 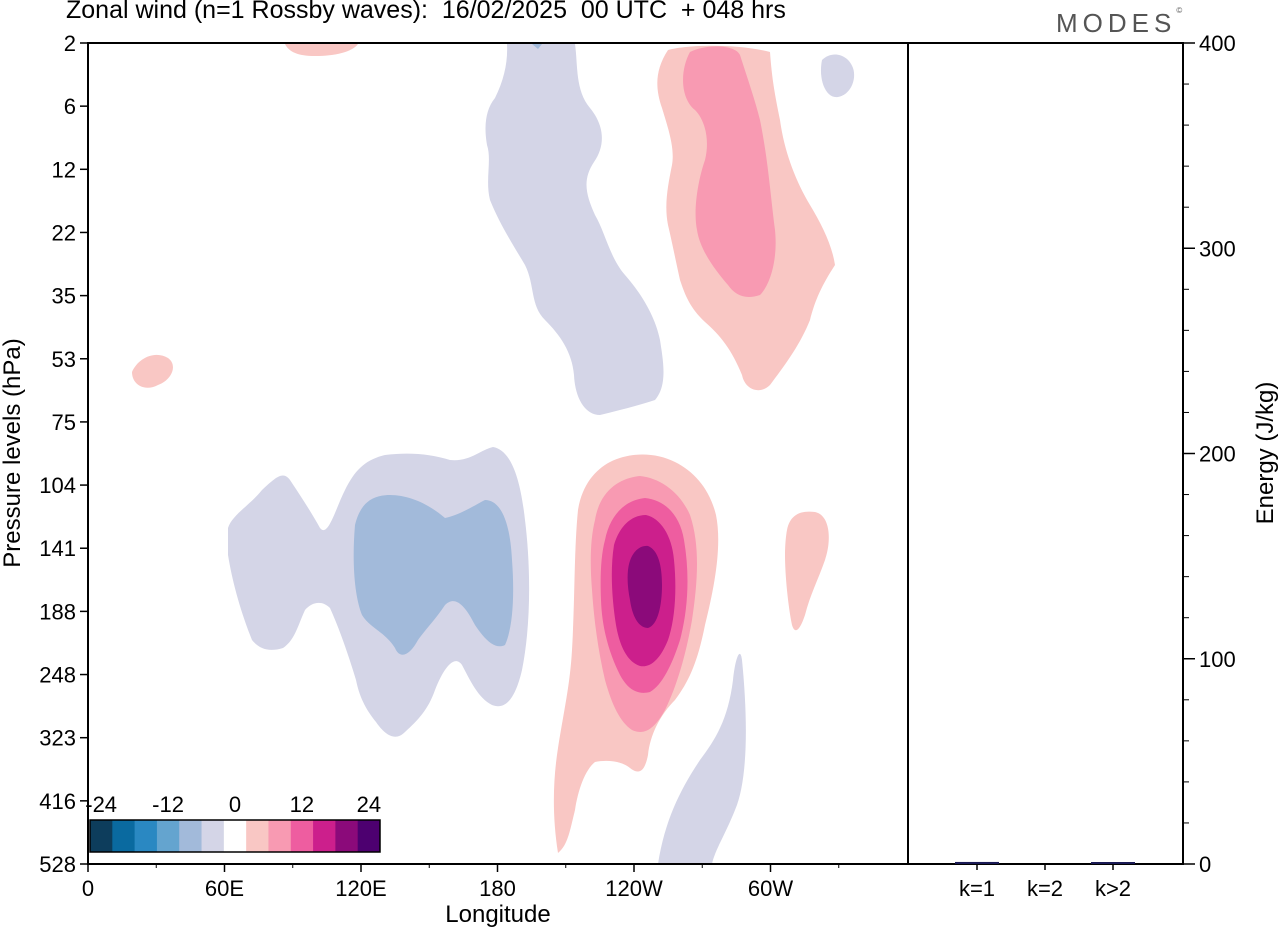 What do you see at coordinates (1179, 10) in the screenshot?
I see `logo-mark: ©` at bounding box center [1179, 10].